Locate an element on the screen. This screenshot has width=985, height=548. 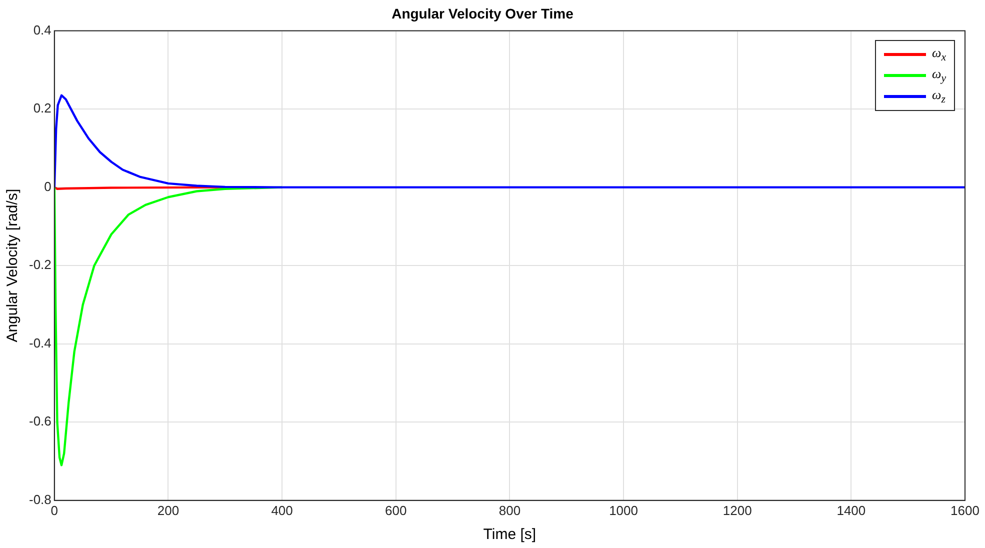
x-tick-label: 1200 is located at coordinates (737, 510).